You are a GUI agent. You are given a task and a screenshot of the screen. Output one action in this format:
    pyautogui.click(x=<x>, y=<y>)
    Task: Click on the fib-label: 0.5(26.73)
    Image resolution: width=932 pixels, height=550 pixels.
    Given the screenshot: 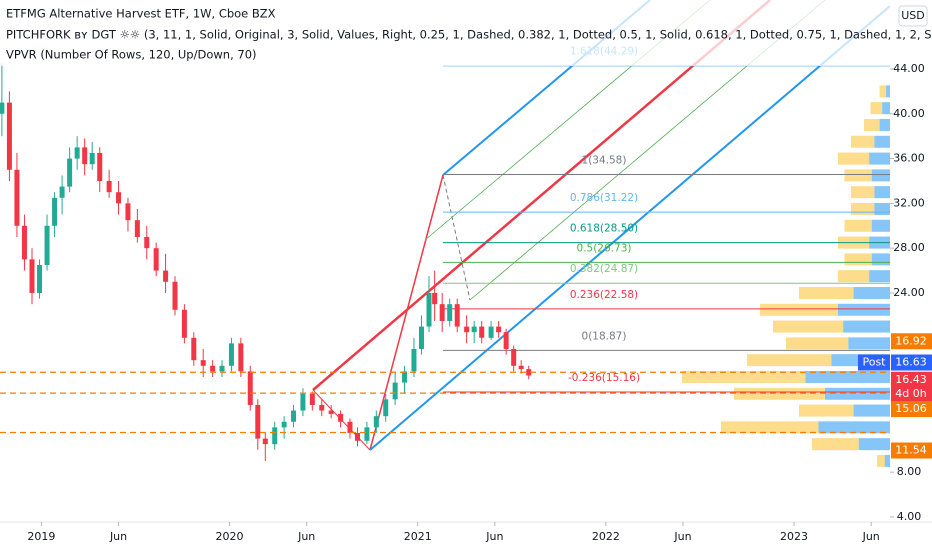 What is the action you would take?
    pyautogui.click(x=604, y=248)
    